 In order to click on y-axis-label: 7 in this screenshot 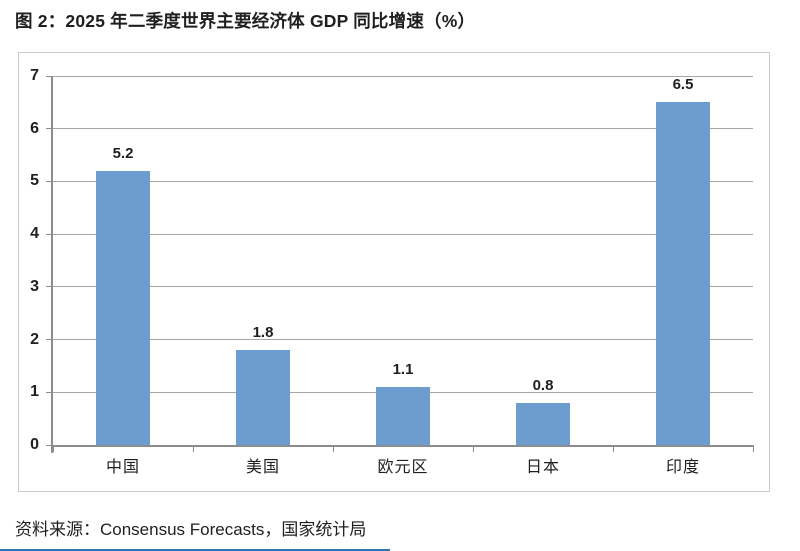, I will do `click(34, 75)`.